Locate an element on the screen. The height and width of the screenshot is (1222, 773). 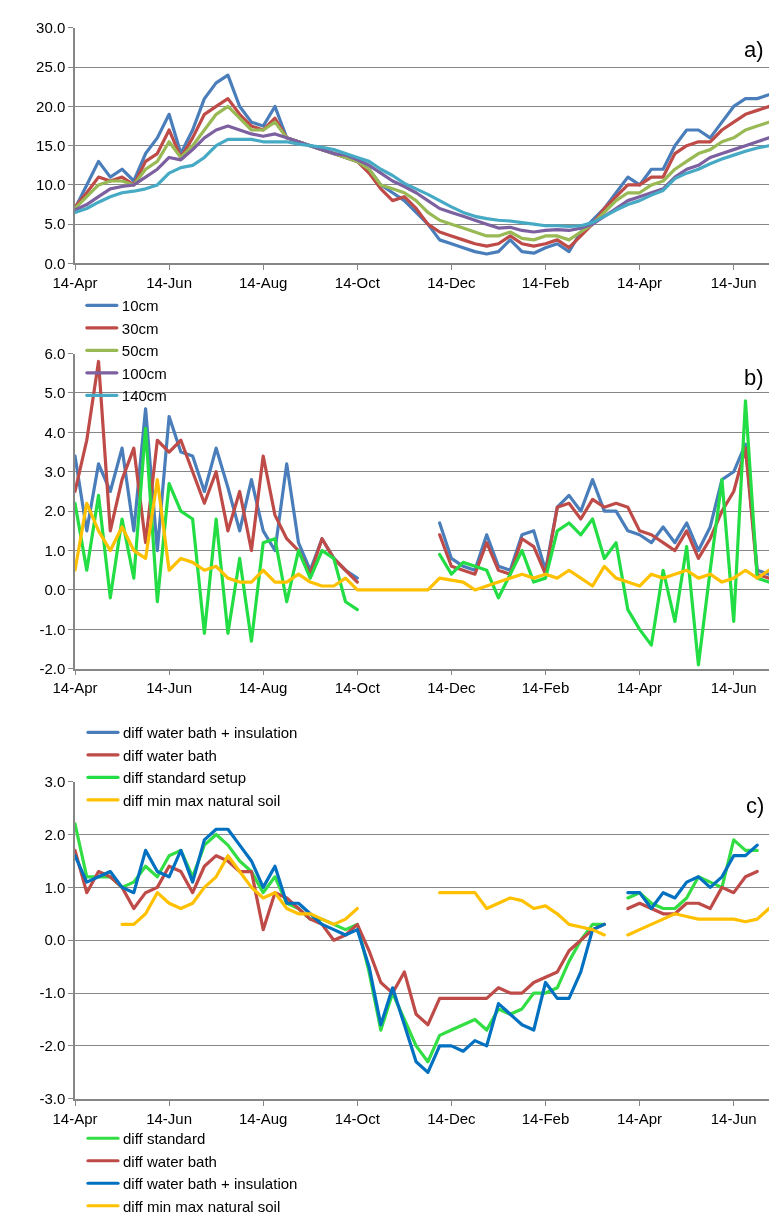
legend-label: diff standard is located at coordinates (164, 1139).